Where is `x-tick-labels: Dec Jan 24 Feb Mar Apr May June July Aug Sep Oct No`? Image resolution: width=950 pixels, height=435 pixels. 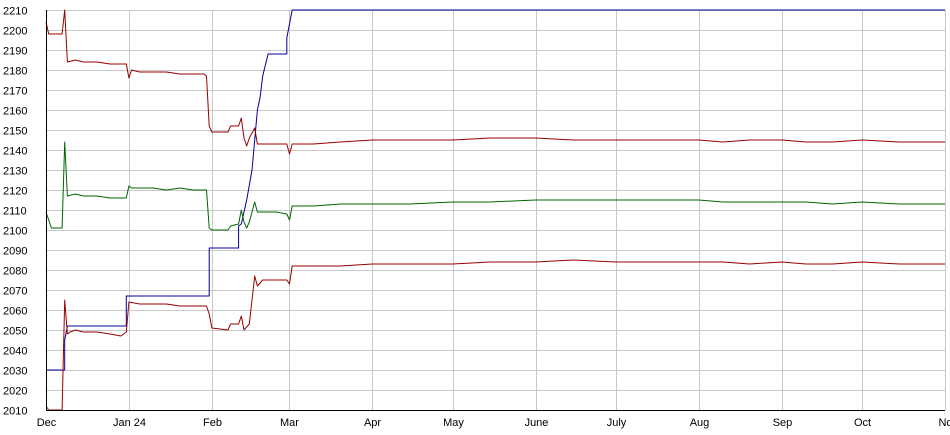
x-tick-labels: Dec Jan 24 Feb Mar Apr May June July Aug Sep Oct No is located at coordinates (493, 423).